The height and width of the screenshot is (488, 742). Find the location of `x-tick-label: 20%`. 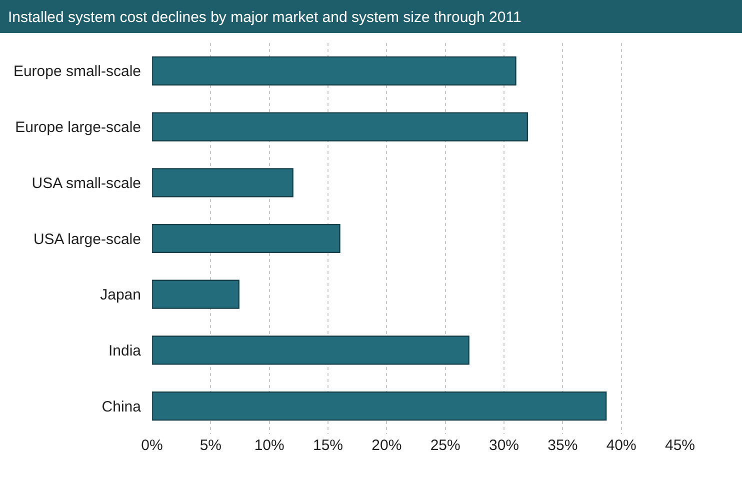

x-tick-label: 20% is located at coordinates (387, 445).